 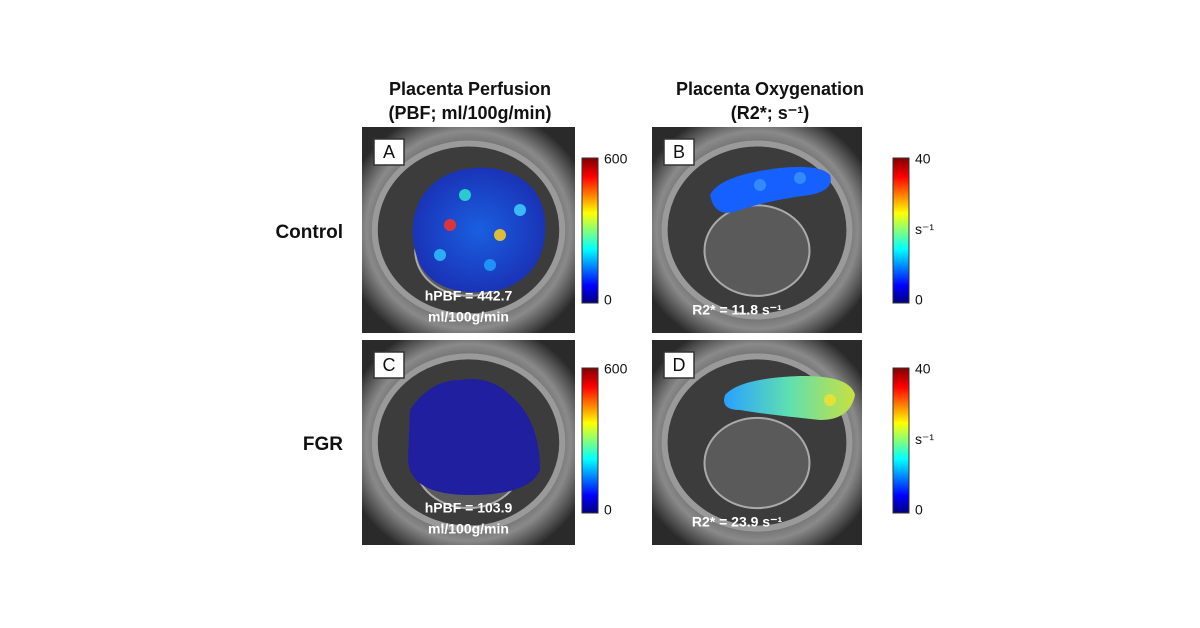 I want to click on panel-annotation: R2* = 23.9 s⁻¹, so click(x=737, y=522).